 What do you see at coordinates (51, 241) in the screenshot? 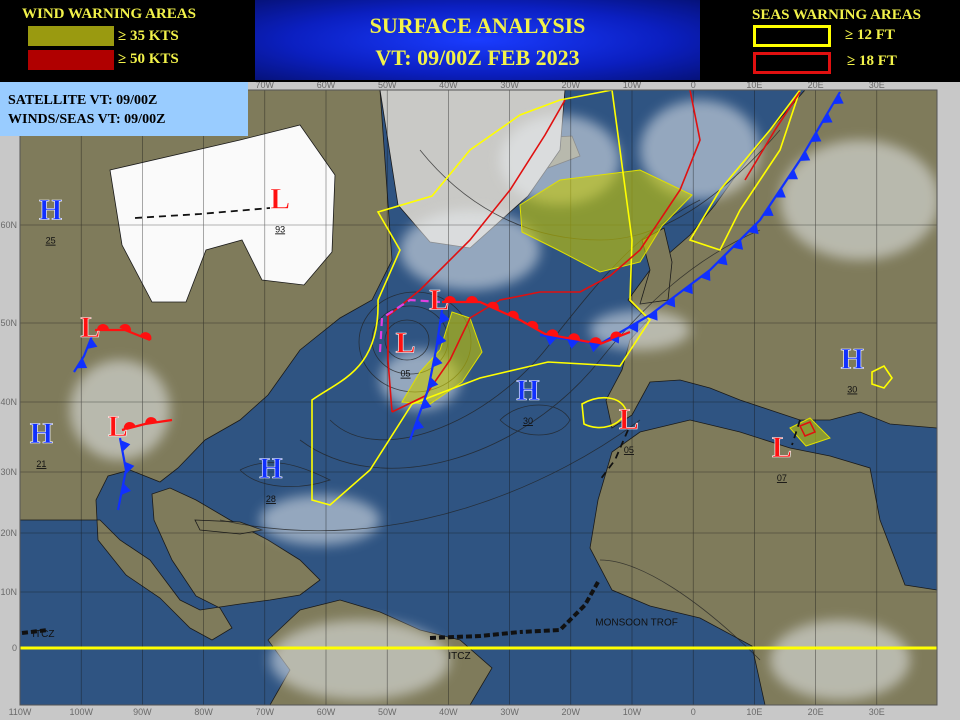
I see `central-pressure-label: 25` at bounding box center [51, 241].